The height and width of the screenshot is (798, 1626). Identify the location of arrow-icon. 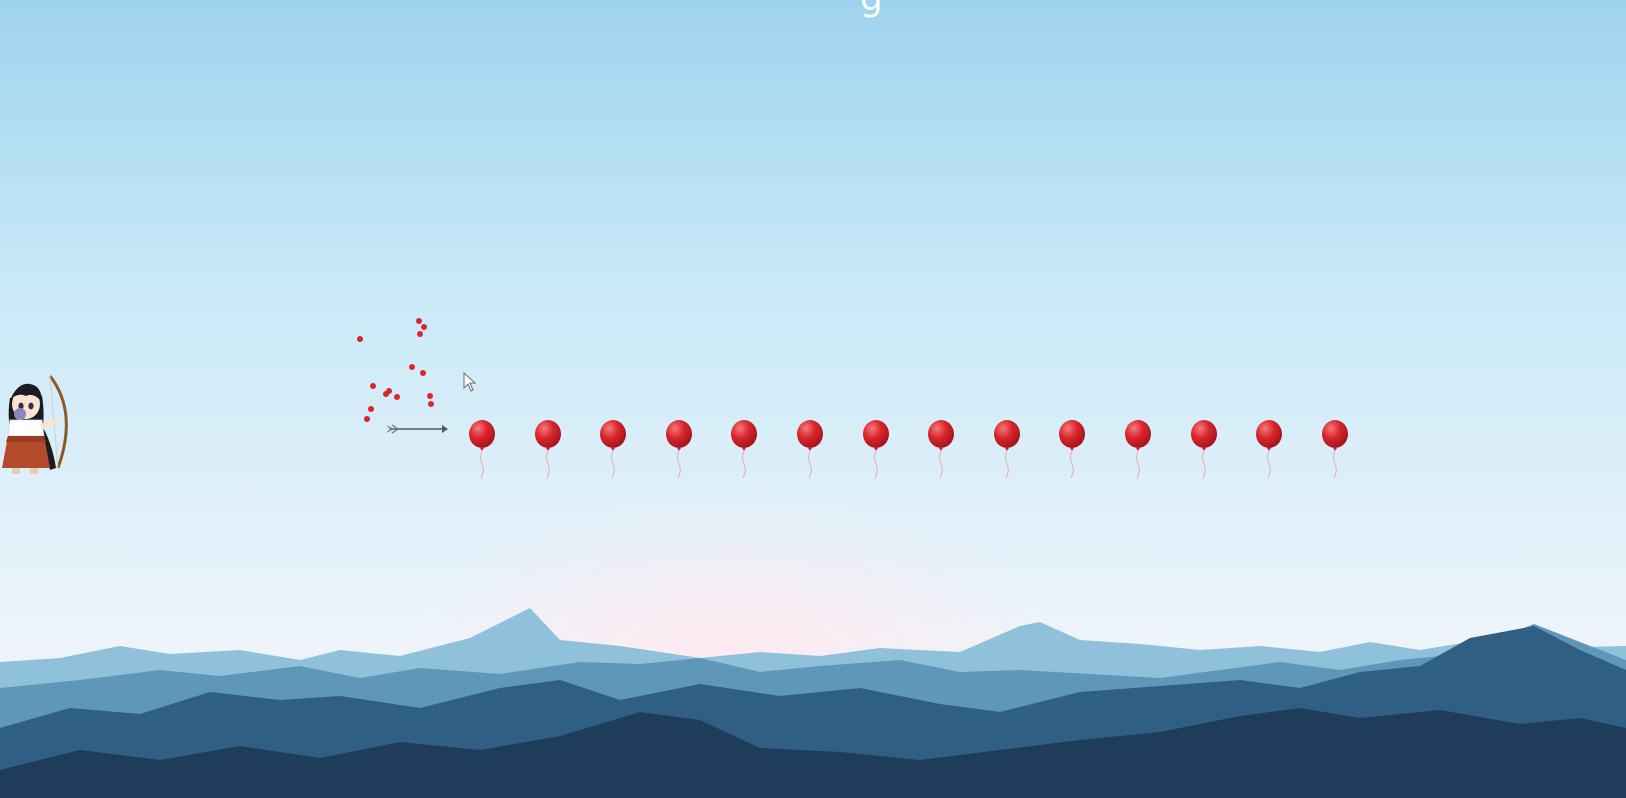
(417, 429).